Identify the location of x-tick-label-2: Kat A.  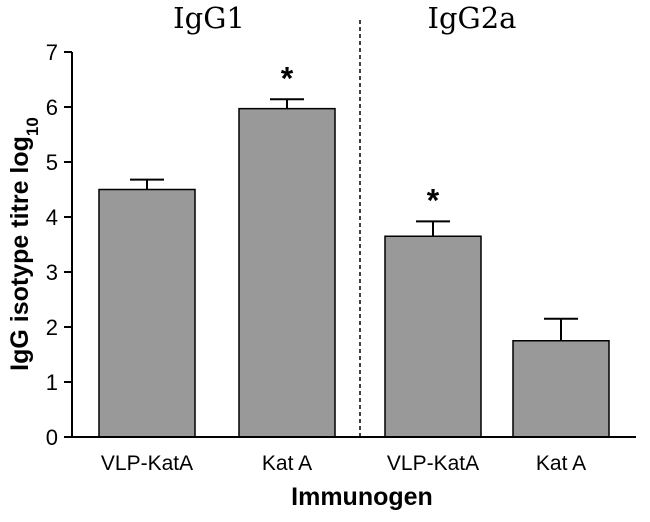
(287, 463).